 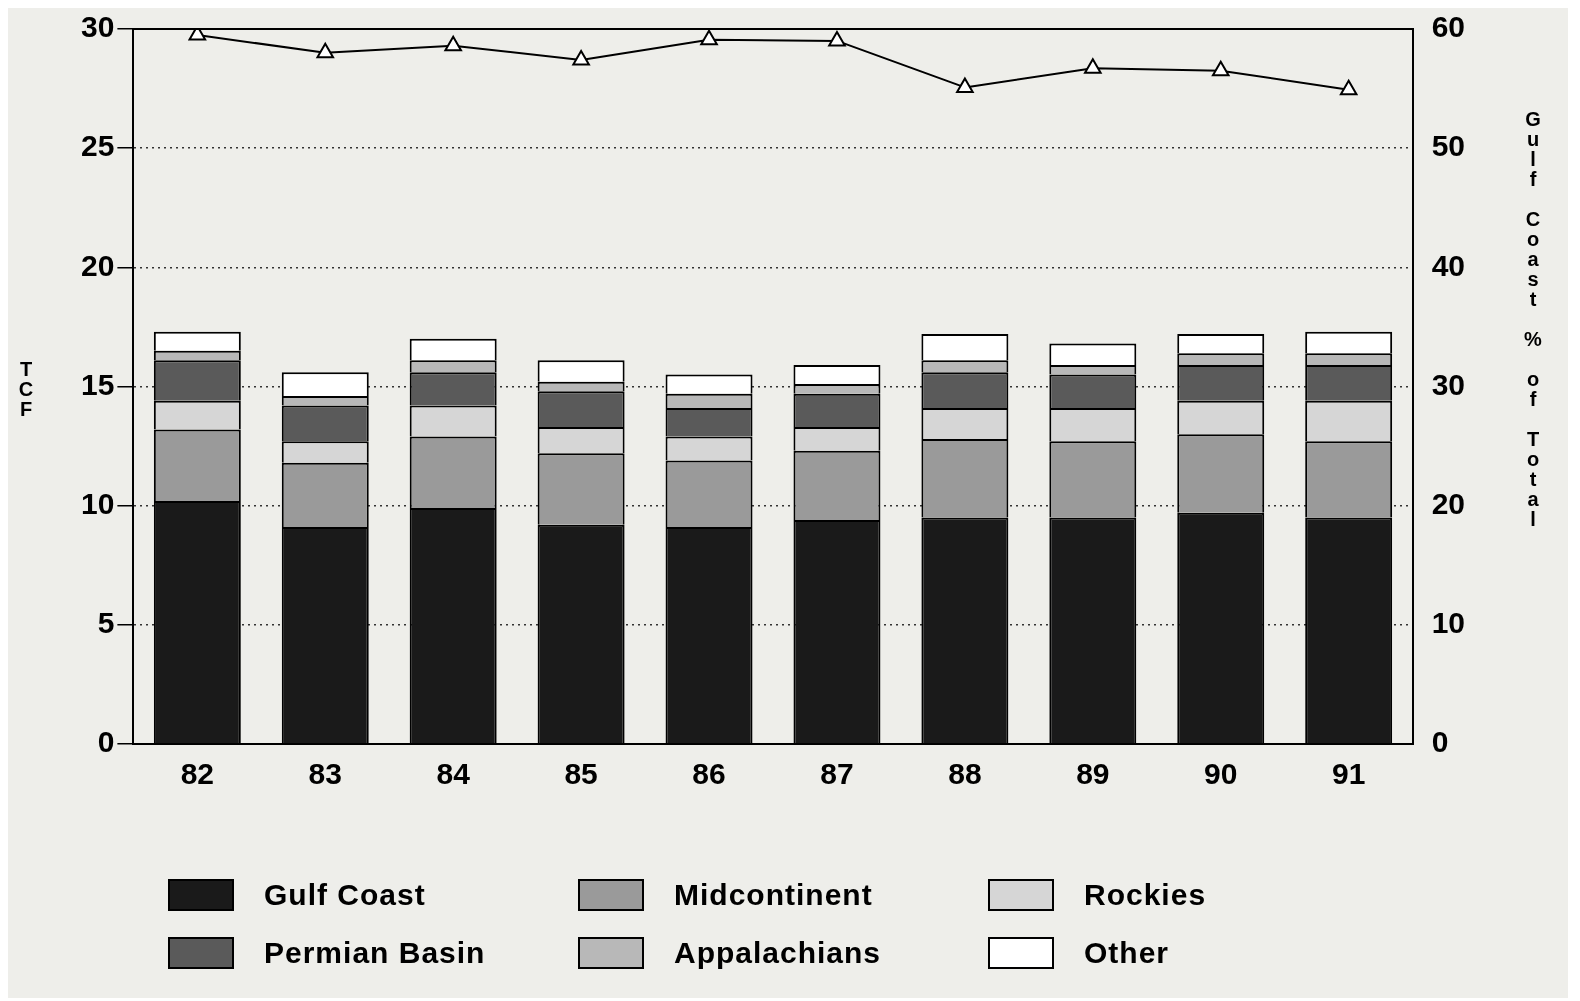 What do you see at coordinates (453, 774) in the screenshot?
I see `x-tick-label: 84` at bounding box center [453, 774].